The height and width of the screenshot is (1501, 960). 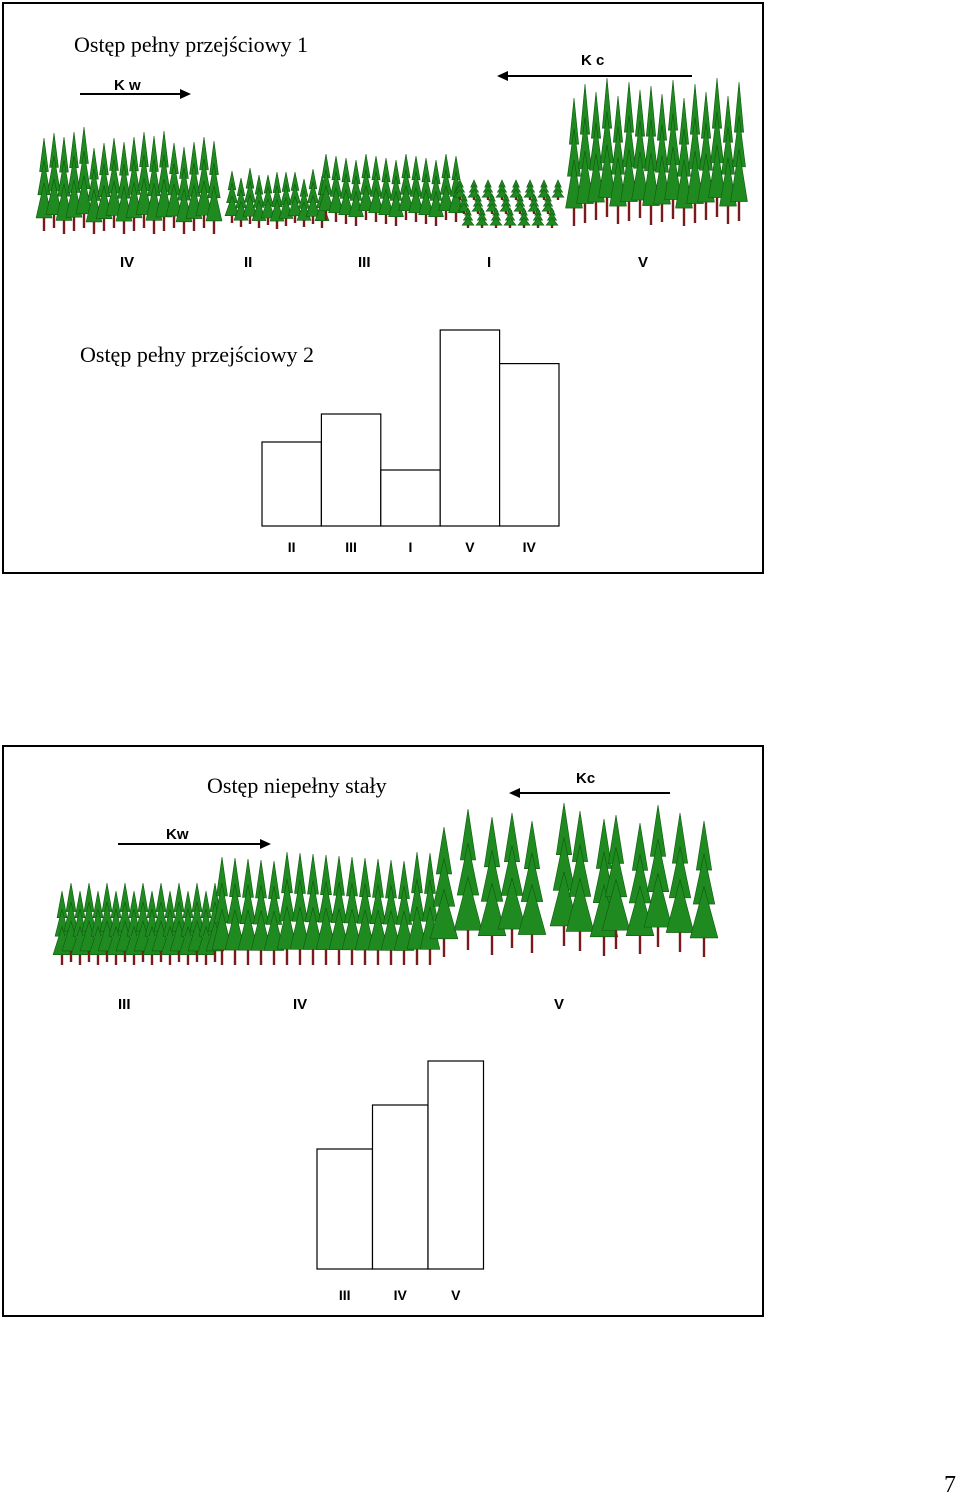 What do you see at coordinates (292, 547) in the screenshot?
I see `bar-label: II` at bounding box center [292, 547].